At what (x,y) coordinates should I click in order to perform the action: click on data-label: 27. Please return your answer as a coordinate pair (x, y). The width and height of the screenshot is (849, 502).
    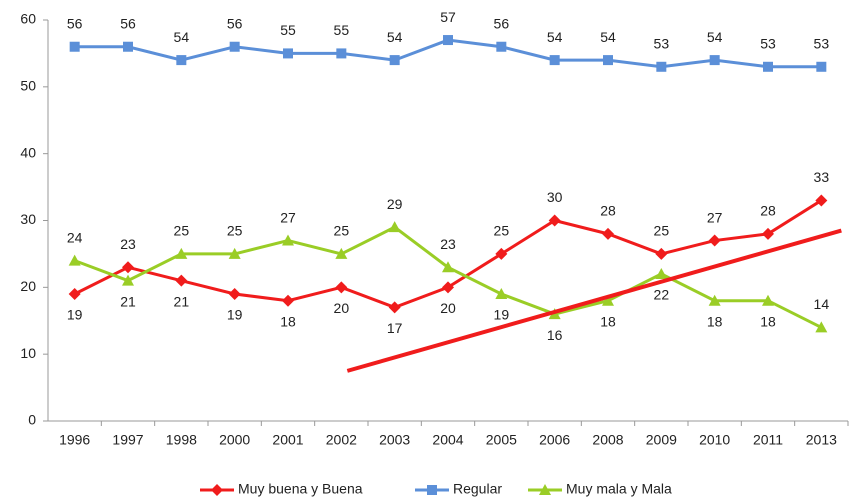
    Looking at the image, I should click on (288, 217).